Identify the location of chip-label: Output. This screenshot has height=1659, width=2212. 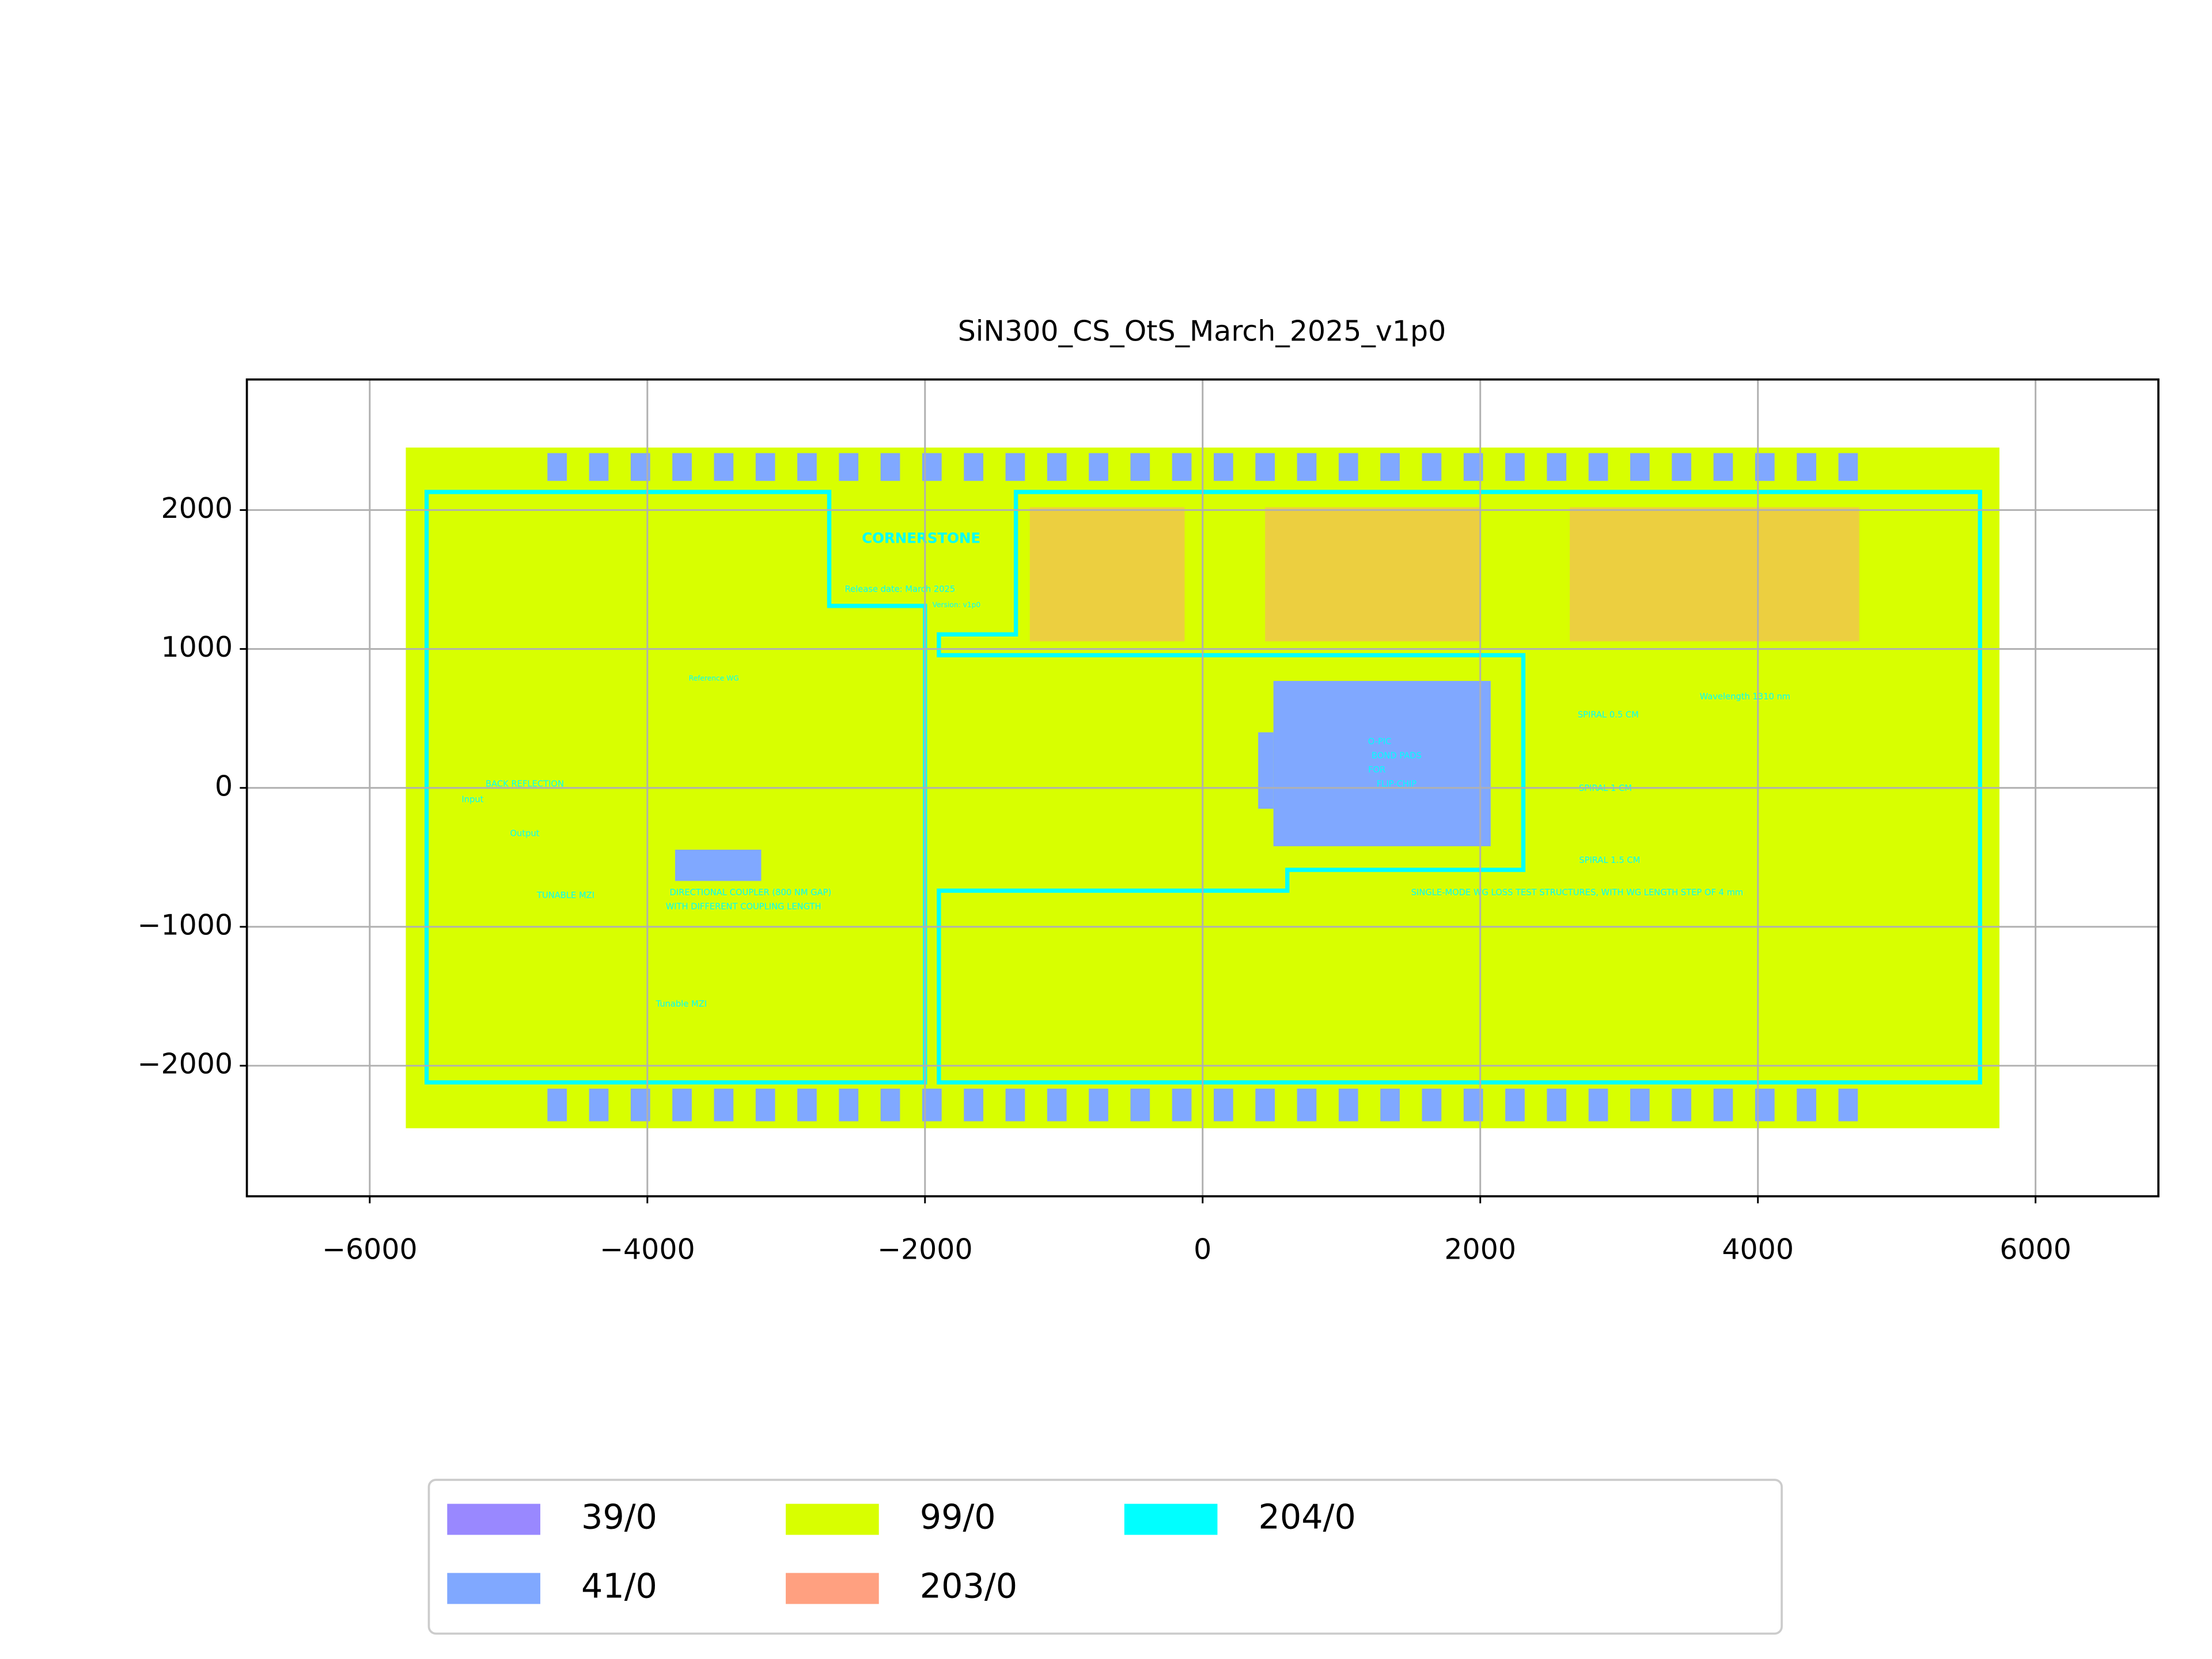
(525, 833).